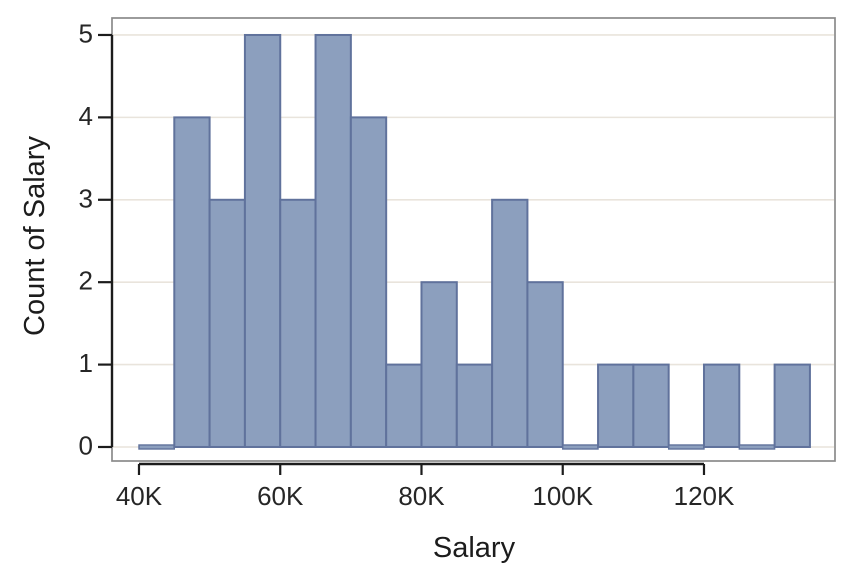  What do you see at coordinates (86, 363) in the screenshot?
I see `y-tick-label: 1` at bounding box center [86, 363].